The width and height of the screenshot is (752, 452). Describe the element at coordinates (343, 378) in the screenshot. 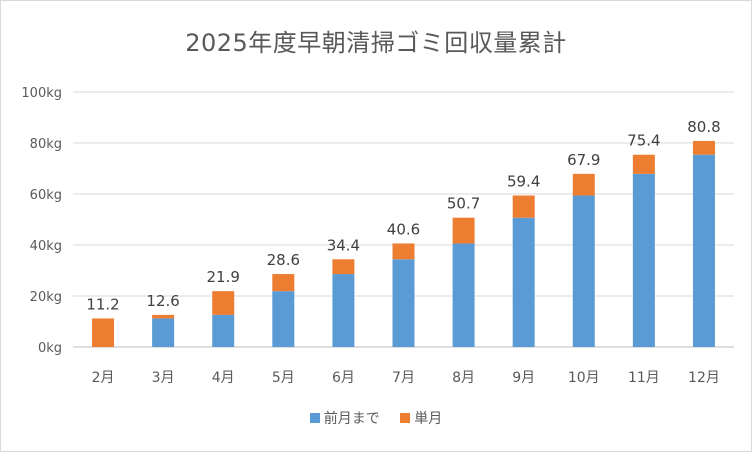

I see `x-tick-label: 6月` at that location.